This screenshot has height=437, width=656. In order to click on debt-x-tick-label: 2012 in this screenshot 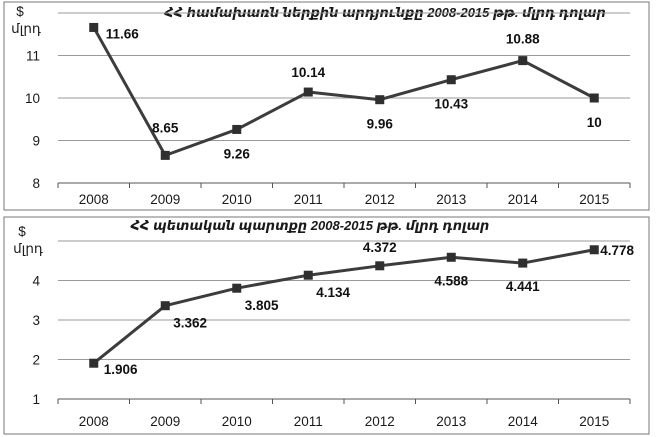, I will do `click(380, 421)`.